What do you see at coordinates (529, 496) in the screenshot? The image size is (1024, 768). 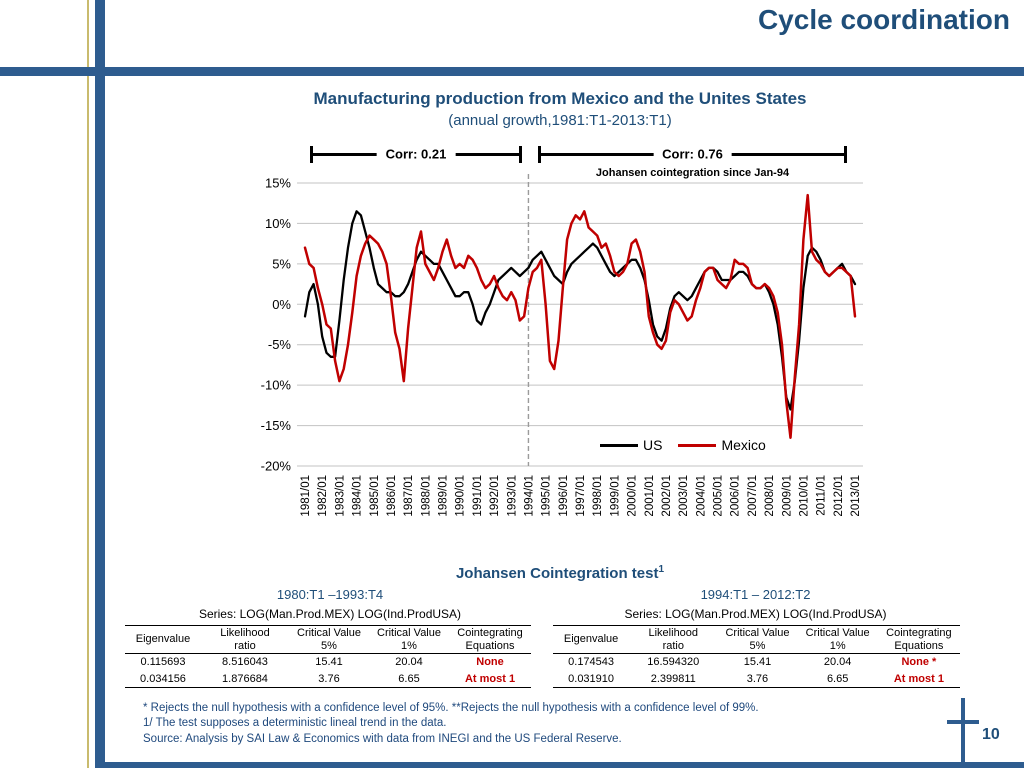 I see `x-axis-tick-label: 1994/01` at bounding box center [529, 496].